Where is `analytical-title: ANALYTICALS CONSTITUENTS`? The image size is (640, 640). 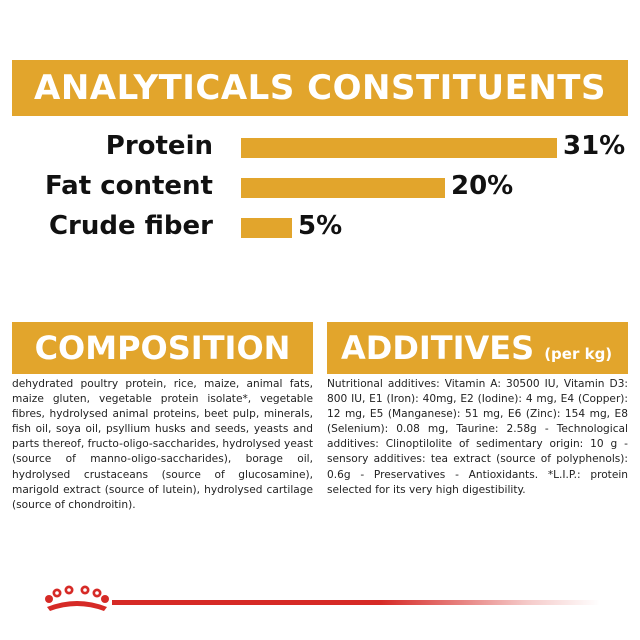
analytical-title: ANALYTICALS CONSTITUENTS is located at coordinates (320, 88).